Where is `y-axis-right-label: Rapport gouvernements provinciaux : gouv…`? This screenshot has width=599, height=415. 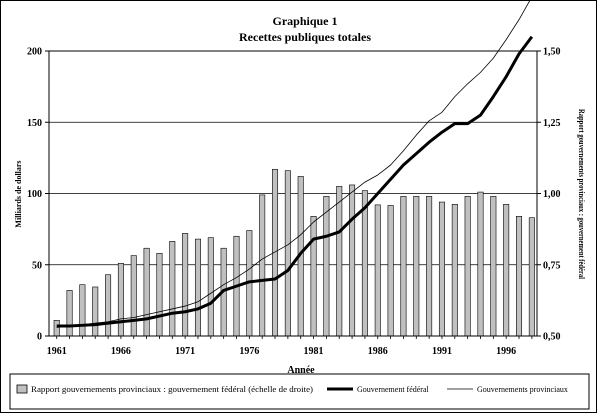 y-axis-right-label: Rapport gouvernements provinciaux : gouv… is located at coordinates (581, 194).